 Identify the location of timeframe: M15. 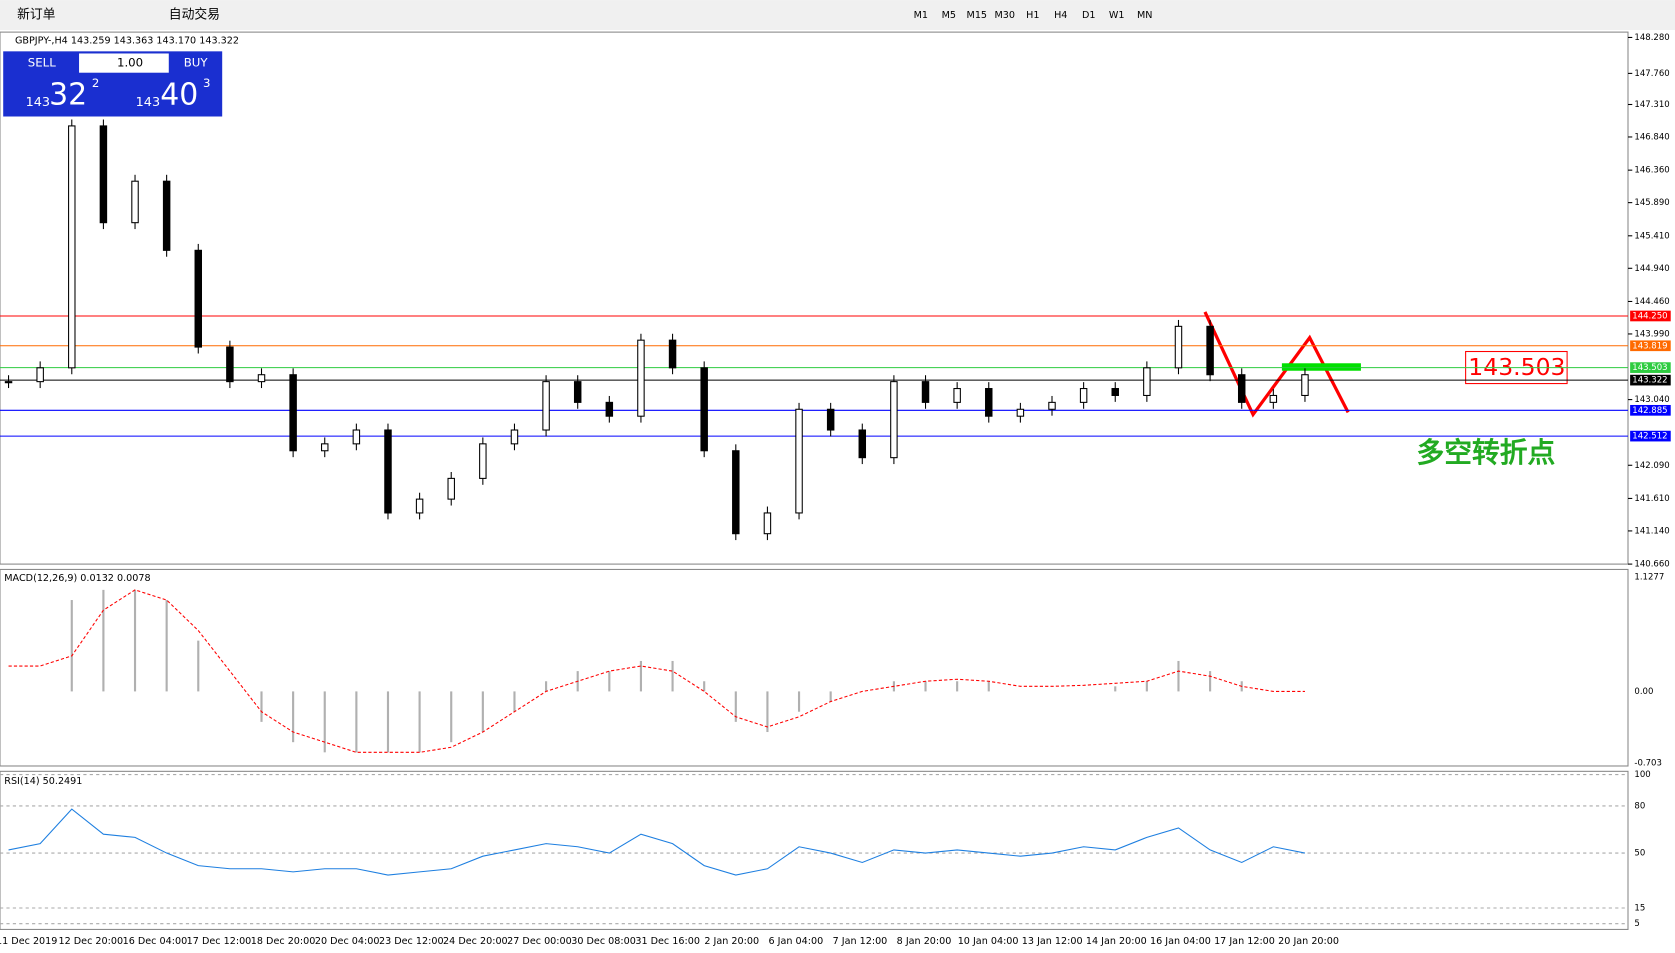
(977, 15).